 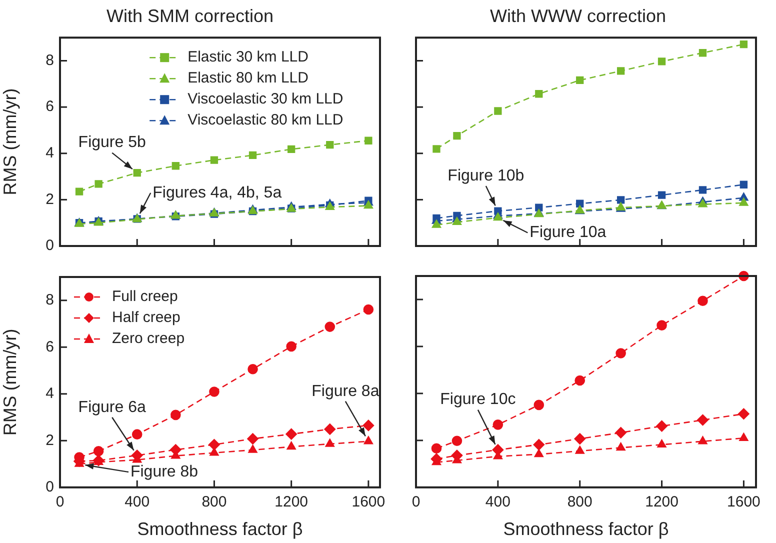 I want to click on annotation: Figure 8a, so click(x=346, y=391).